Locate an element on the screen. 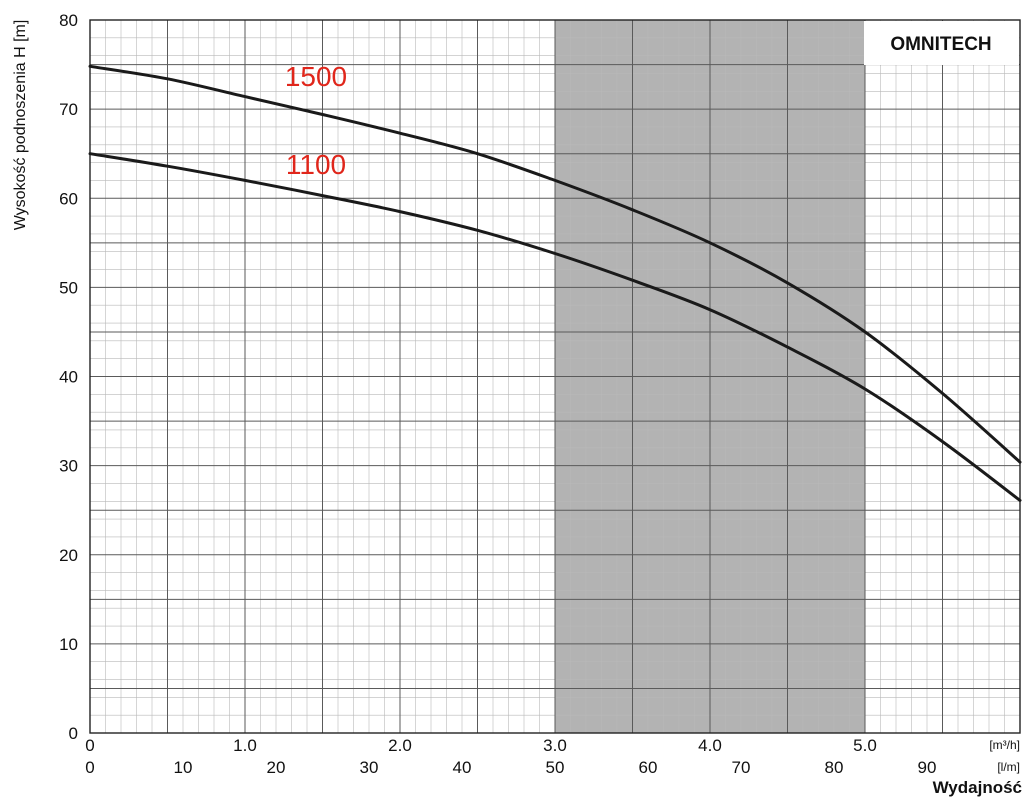  series-label-1100: 1100 is located at coordinates (316, 164).